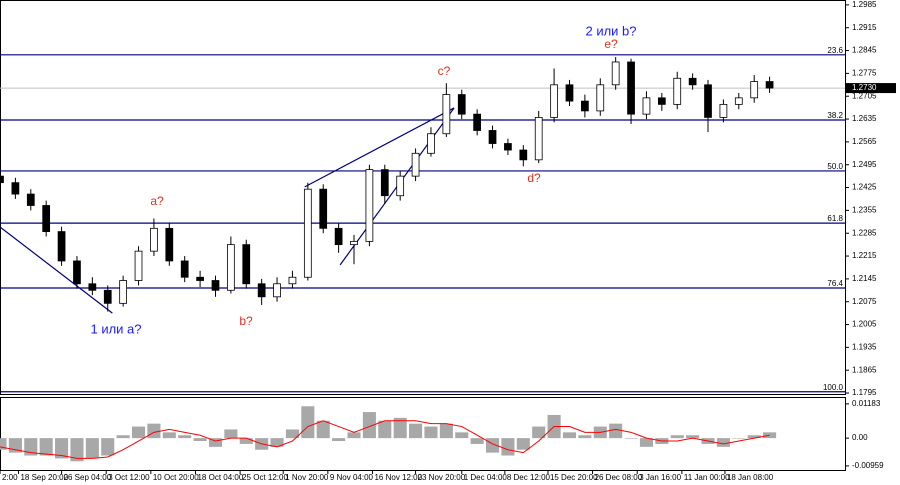  What do you see at coordinates (864, 392) in the screenshot?
I see `y-tick-label: 1.1795` at bounding box center [864, 392].